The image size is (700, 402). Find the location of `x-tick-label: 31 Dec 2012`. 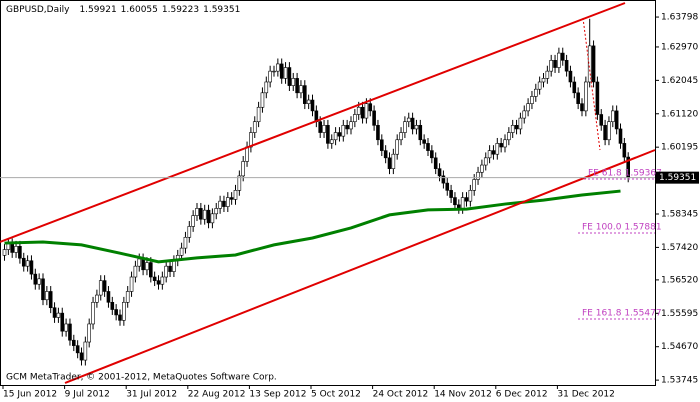

x-tick-label: 31 Dec 2012 is located at coordinates (586, 395).